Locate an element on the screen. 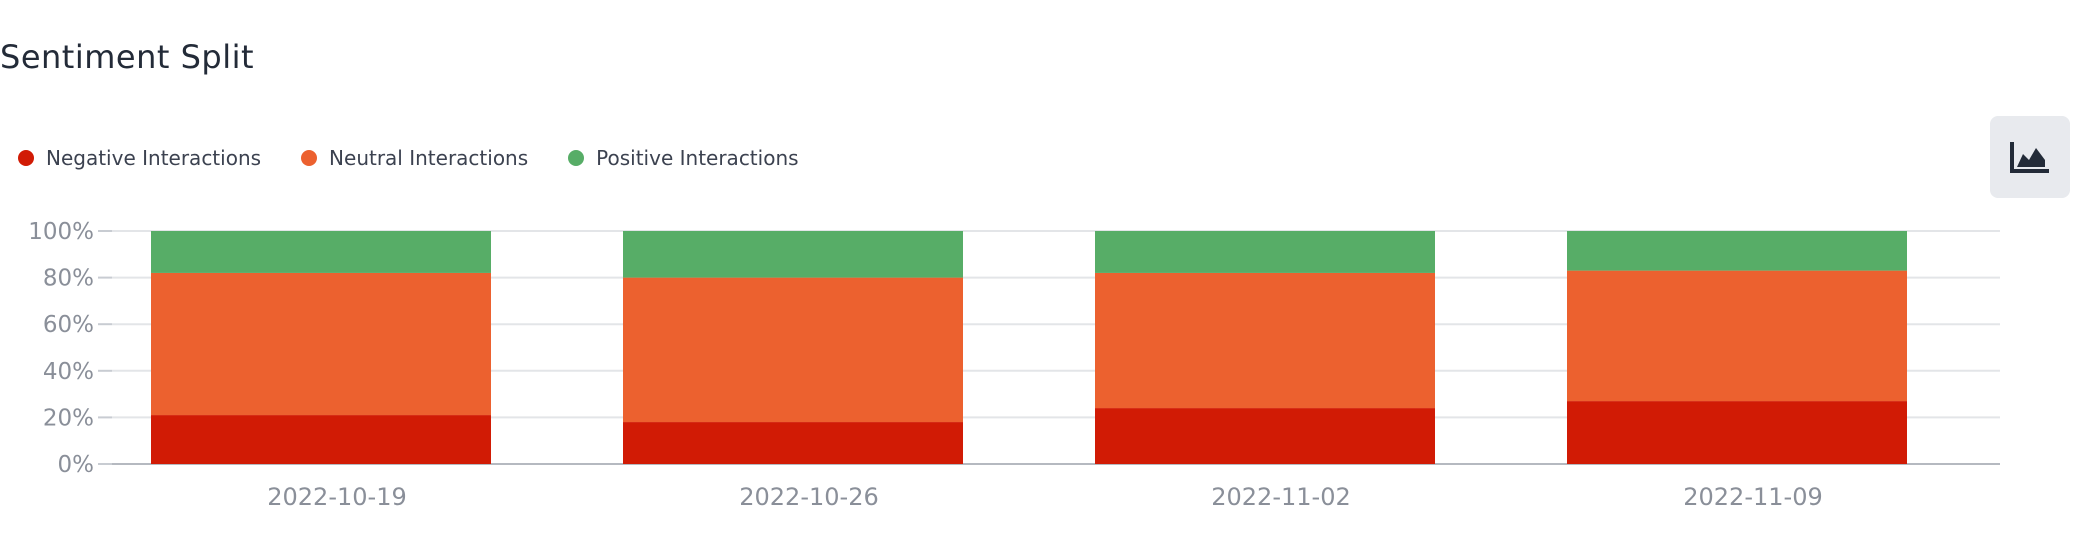 Image resolution: width=2080 pixels, height=538 pixels. y-tick-label: 60% is located at coordinates (68, 325).